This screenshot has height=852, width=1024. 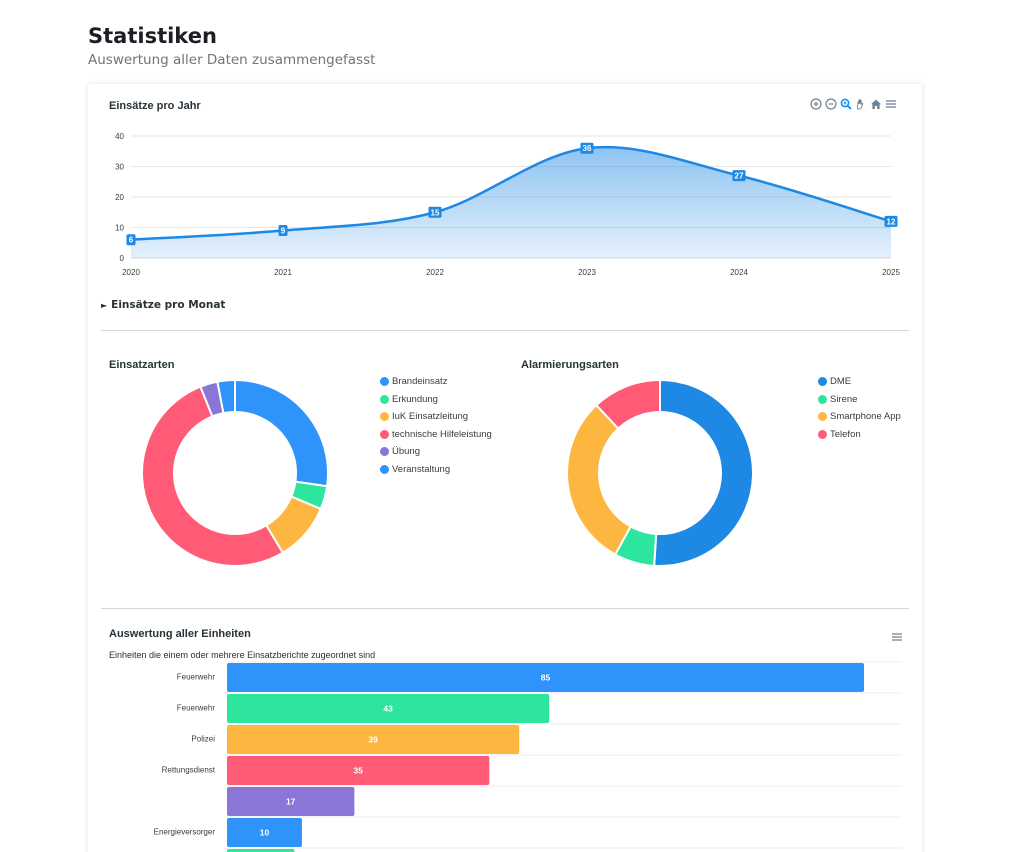 I want to click on units-menu-icon, so click(x=897, y=634).